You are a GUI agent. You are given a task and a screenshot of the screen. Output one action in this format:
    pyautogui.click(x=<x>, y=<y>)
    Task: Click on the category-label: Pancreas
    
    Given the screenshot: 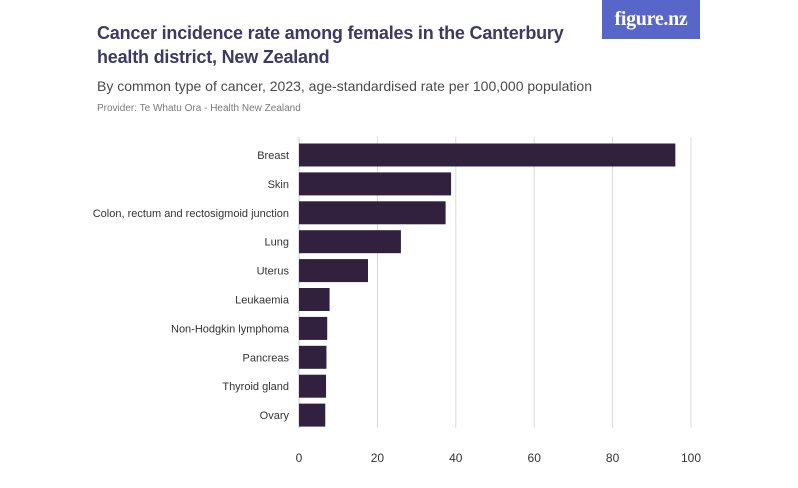 What is the action you would take?
    pyautogui.click(x=266, y=358)
    